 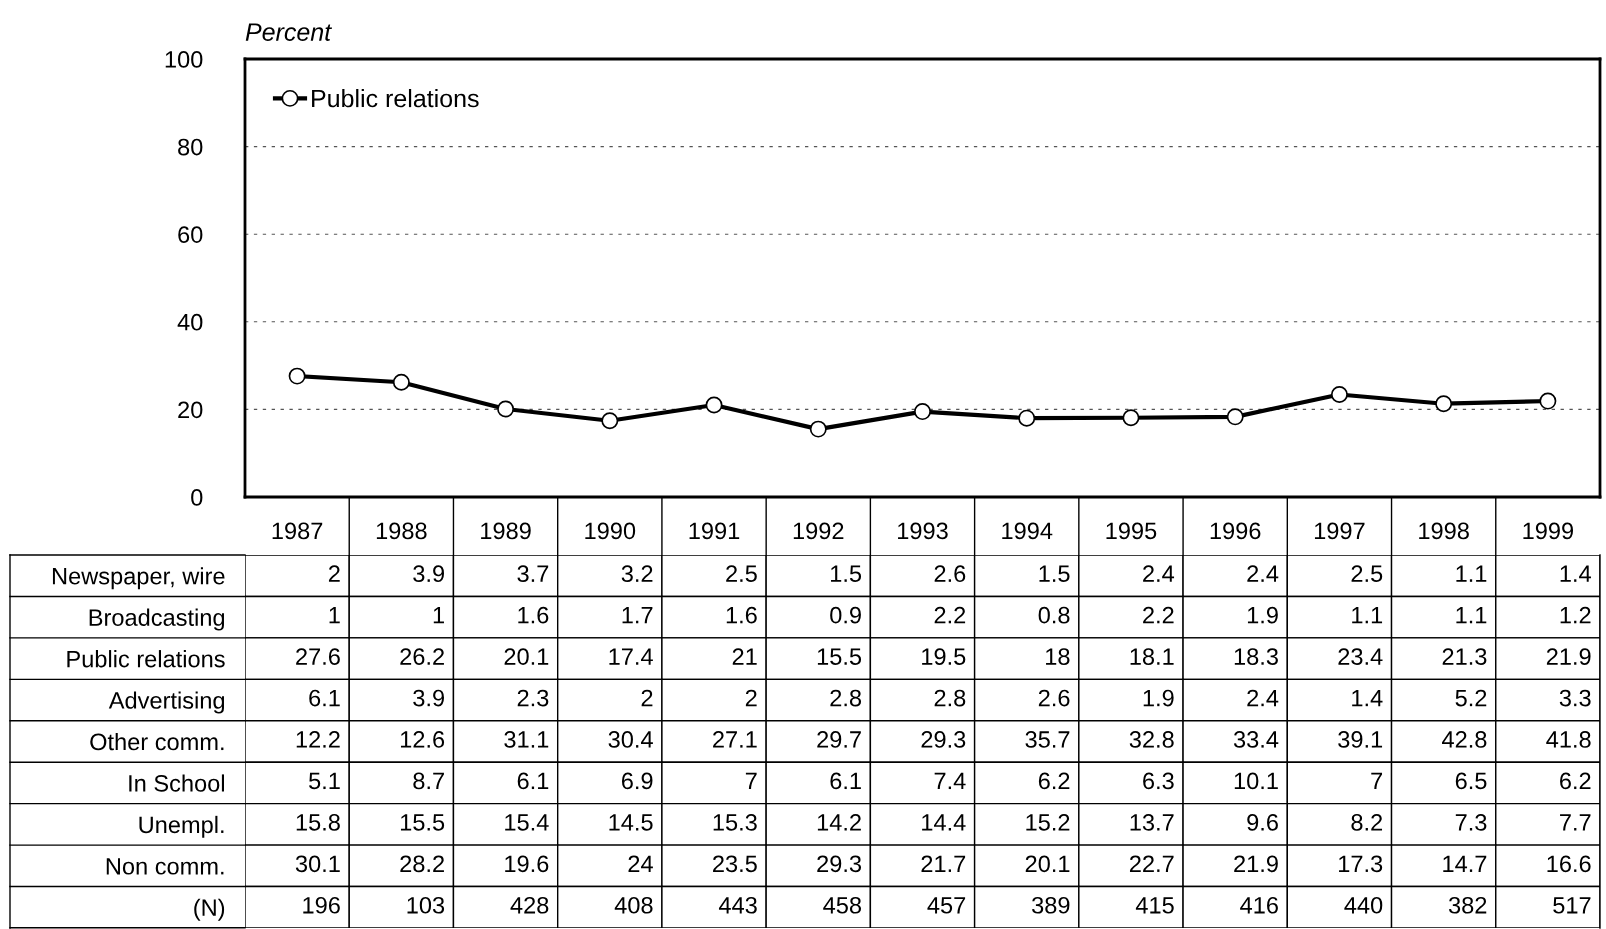 What do you see at coordinates (839, 739) in the screenshot?
I see `data-label: 29.7` at bounding box center [839, 739].